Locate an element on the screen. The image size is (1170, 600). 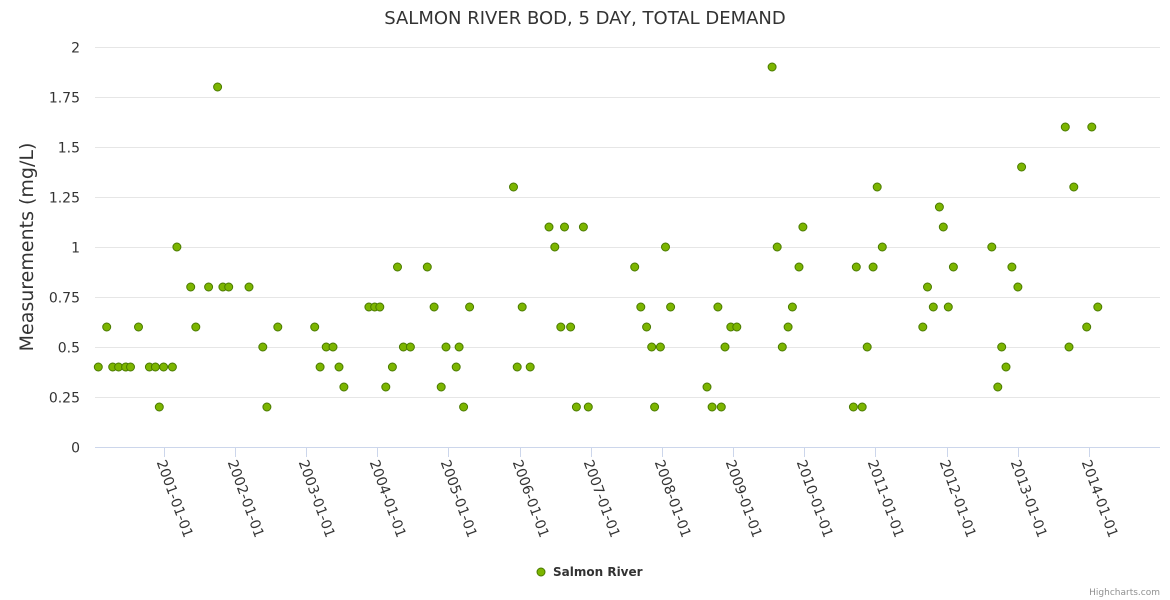
legend-item-label: Salmon River is located at coordinates (598, 572).